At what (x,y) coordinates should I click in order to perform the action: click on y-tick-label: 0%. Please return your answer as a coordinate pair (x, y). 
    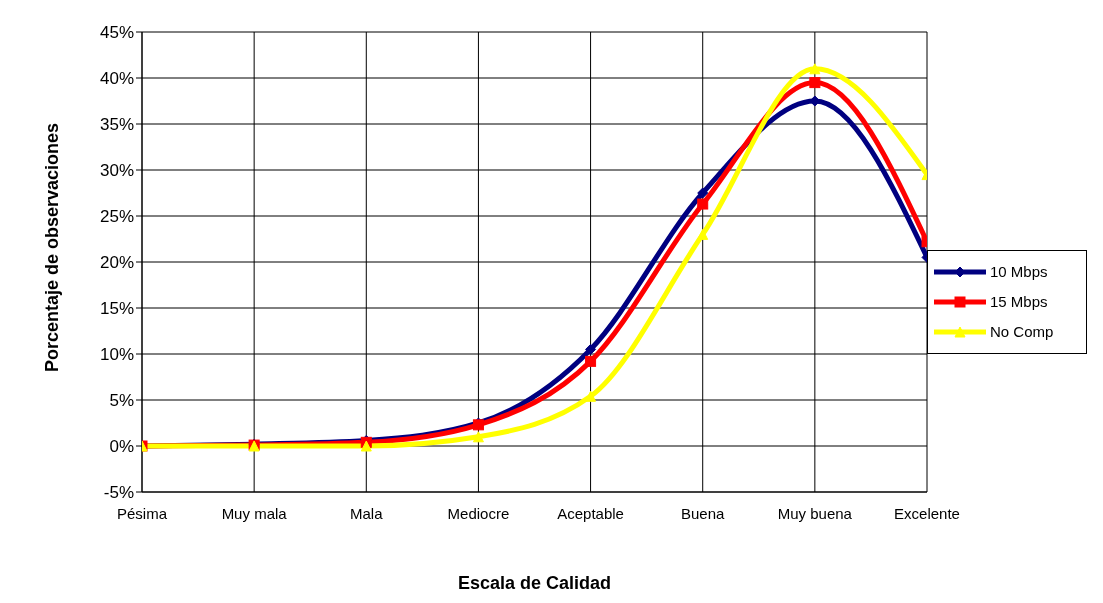
    Looking at the image, I should click on (121, 447).